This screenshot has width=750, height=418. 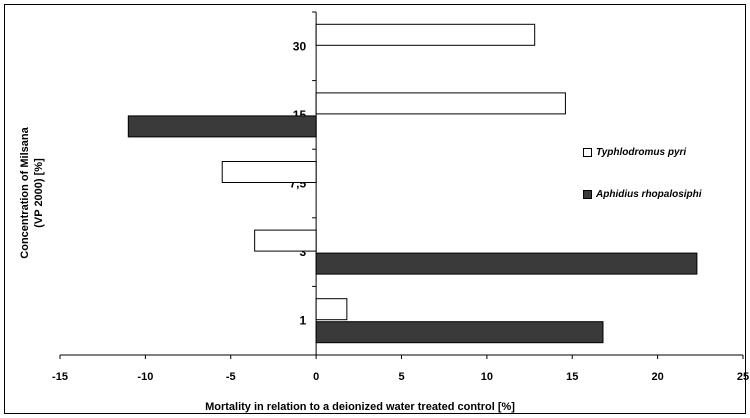 What do you see at coordinates (649, 194) in the screenshot?
I see `legend-label-aphidius: Aphidius rhopalosiphi` at bounding box center [649, 194].